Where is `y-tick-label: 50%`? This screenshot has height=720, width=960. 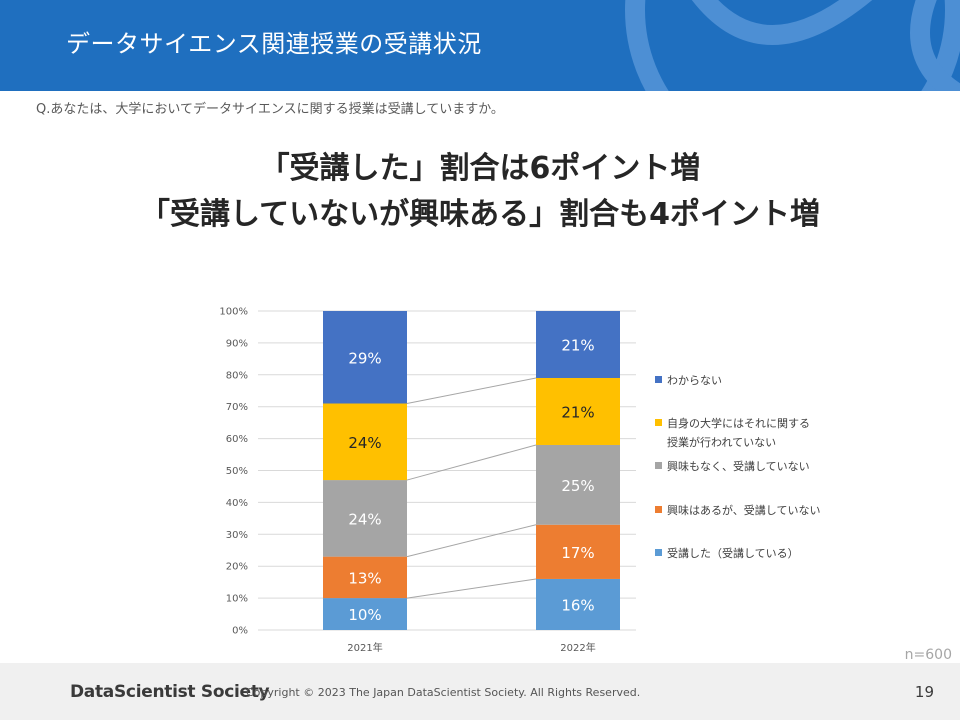
y-tick-label: 50% is located at coordinates (237, 471).